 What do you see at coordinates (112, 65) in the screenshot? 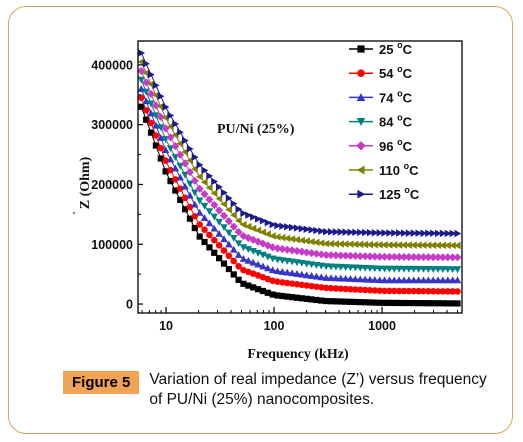
I see `y-tick-label: 400000` at bounding box center [112, 65].